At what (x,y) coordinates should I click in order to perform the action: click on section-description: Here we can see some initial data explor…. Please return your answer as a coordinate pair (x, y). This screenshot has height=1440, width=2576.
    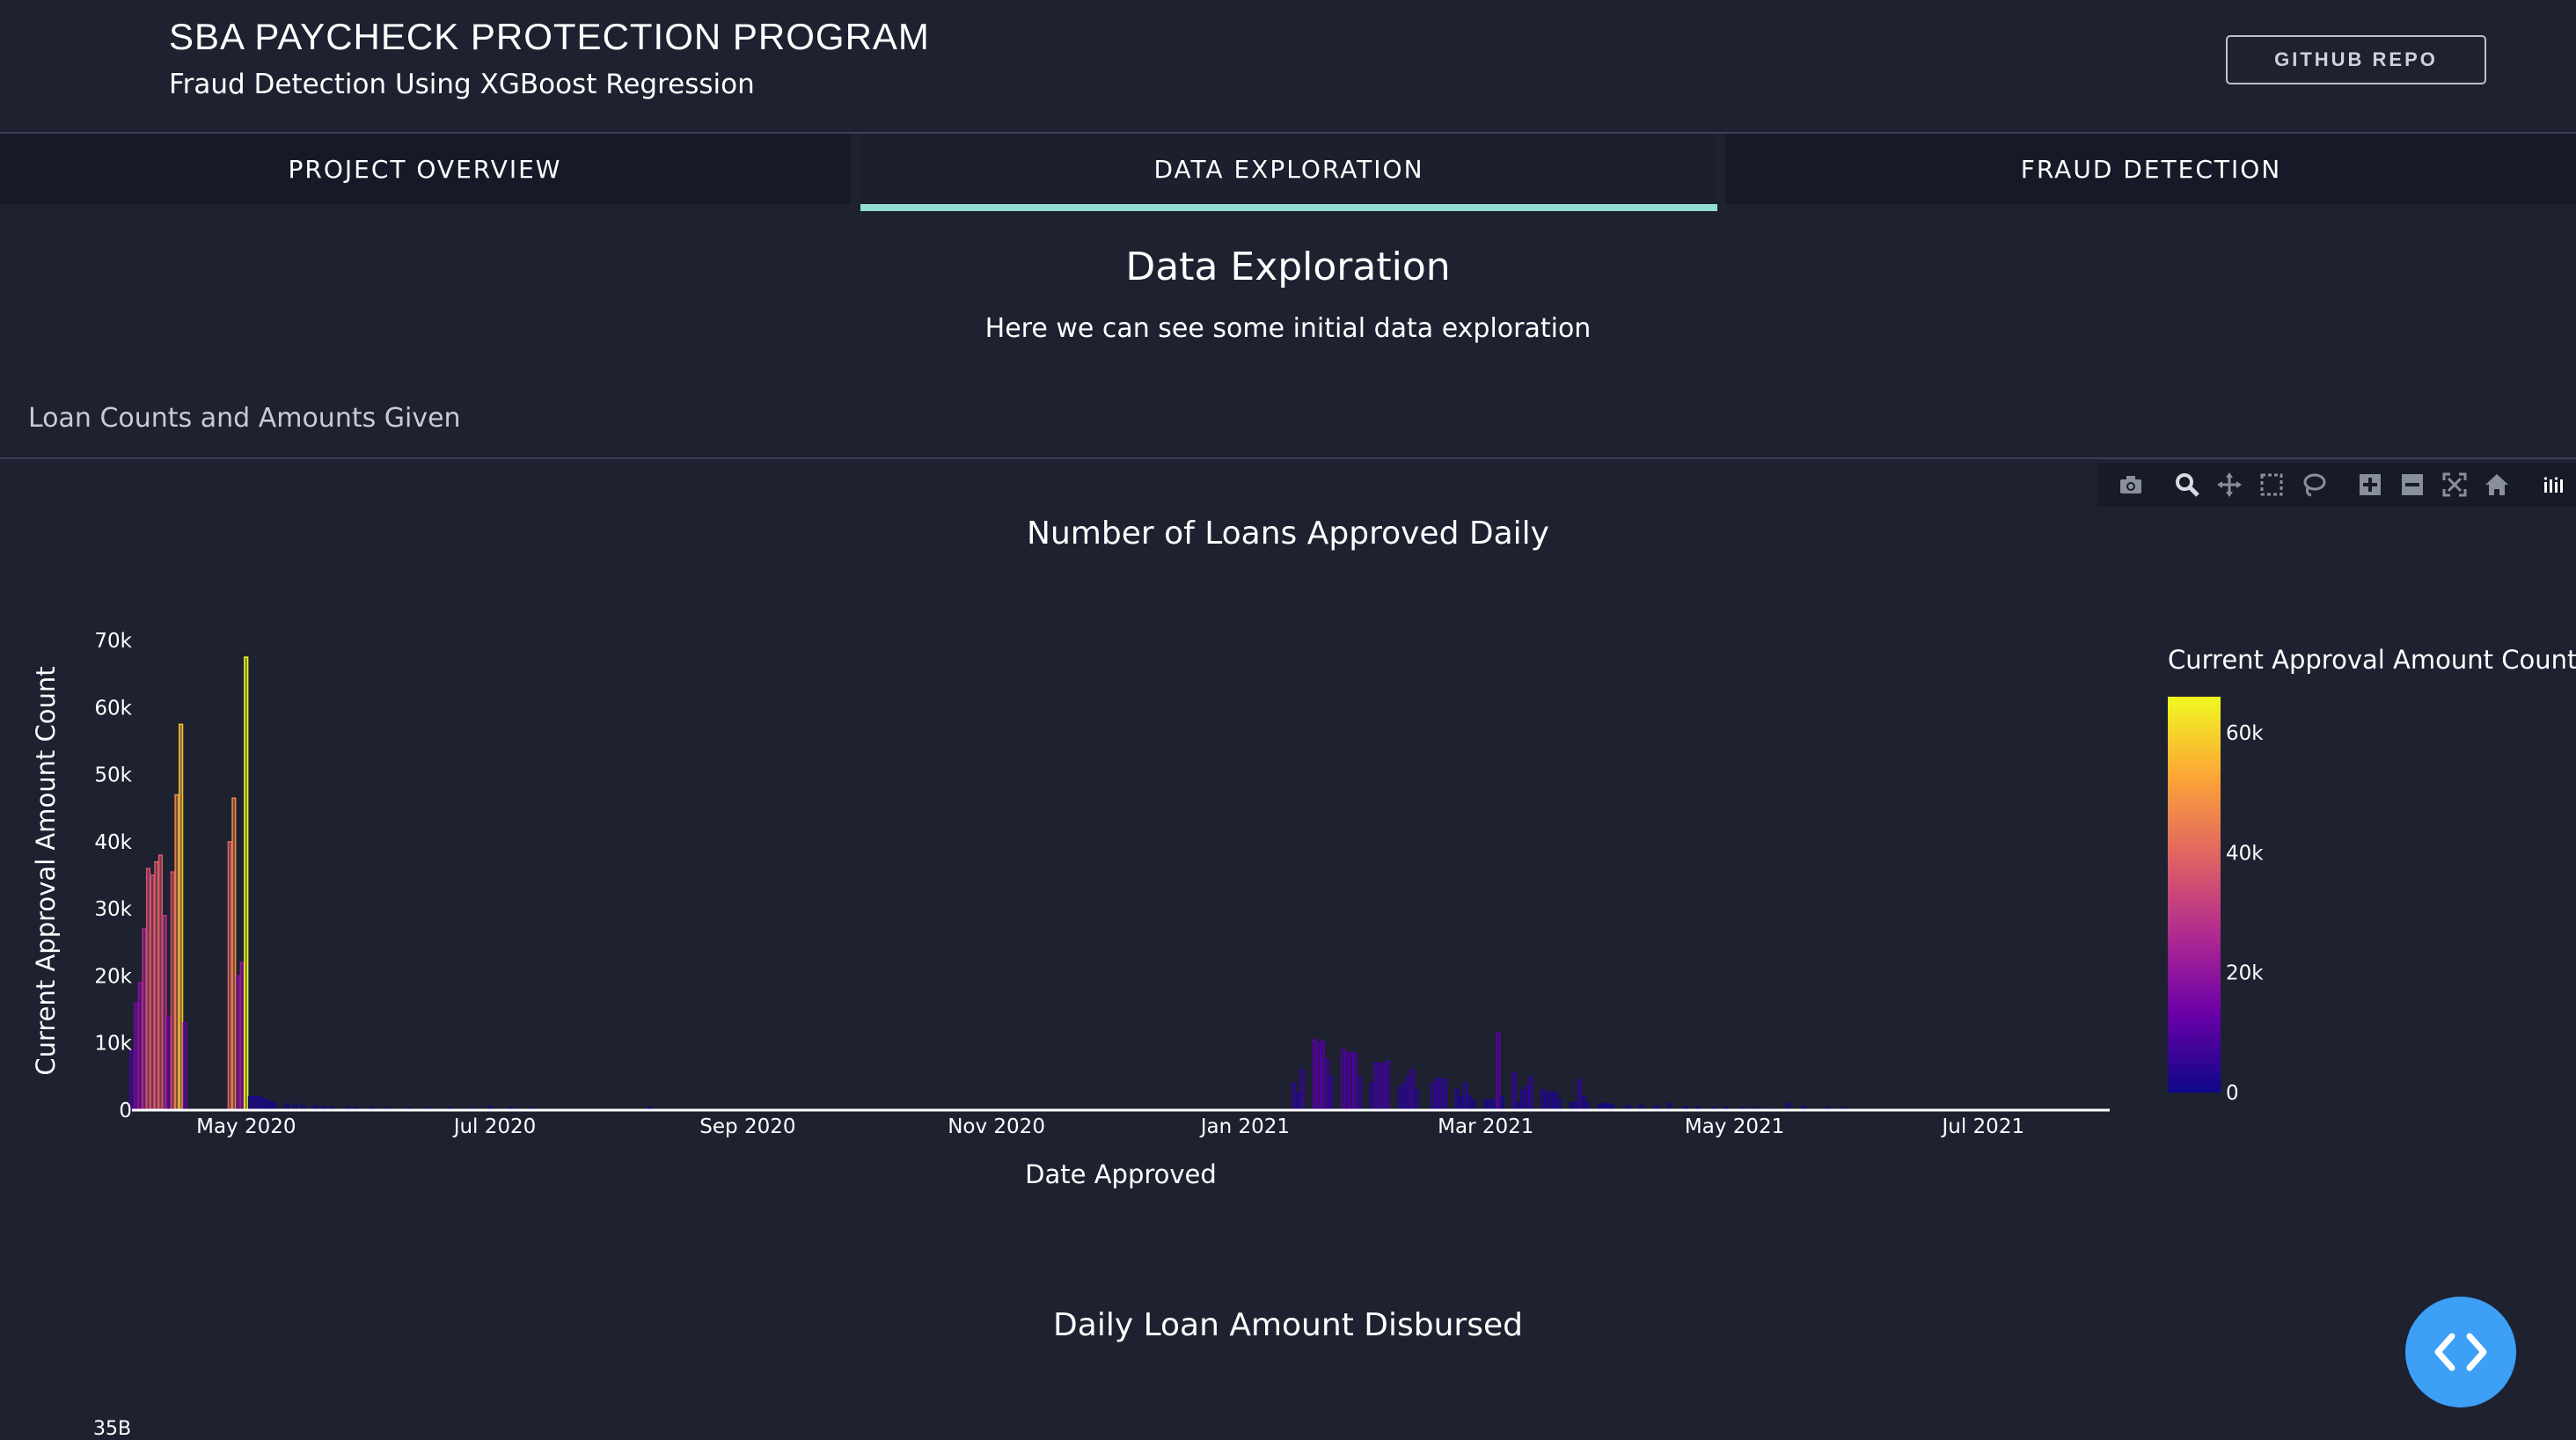
    Looking at the image, I should click on (1288, 328).